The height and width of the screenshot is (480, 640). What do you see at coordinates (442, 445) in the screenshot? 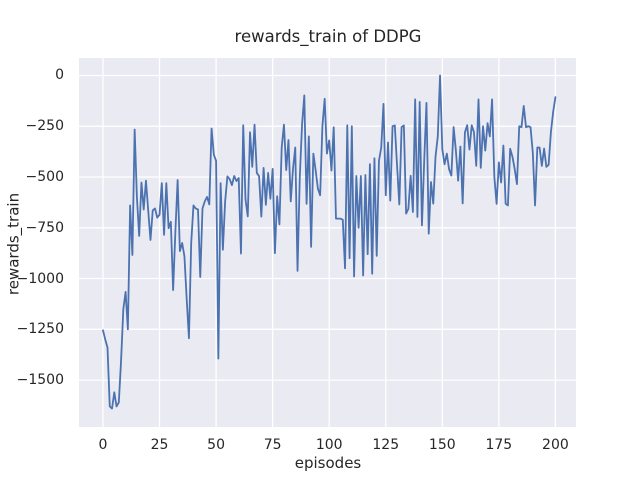
I see `x-tick-label: 150` at bounding box center [442, 445].